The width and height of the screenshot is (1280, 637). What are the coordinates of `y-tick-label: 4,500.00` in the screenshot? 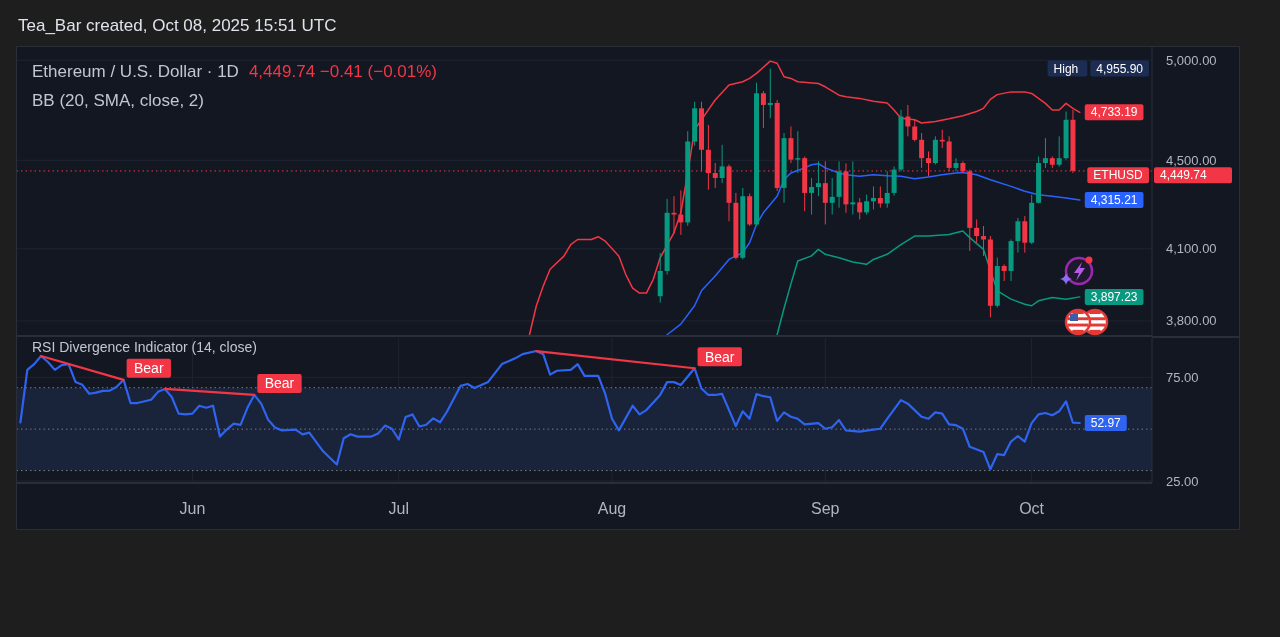 It's located at (1191, 160).